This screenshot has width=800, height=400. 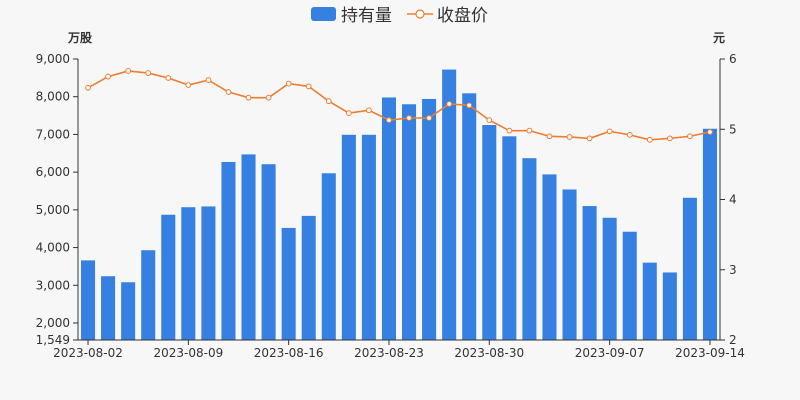 I want to click on line-series, so click(x=399, y=105).